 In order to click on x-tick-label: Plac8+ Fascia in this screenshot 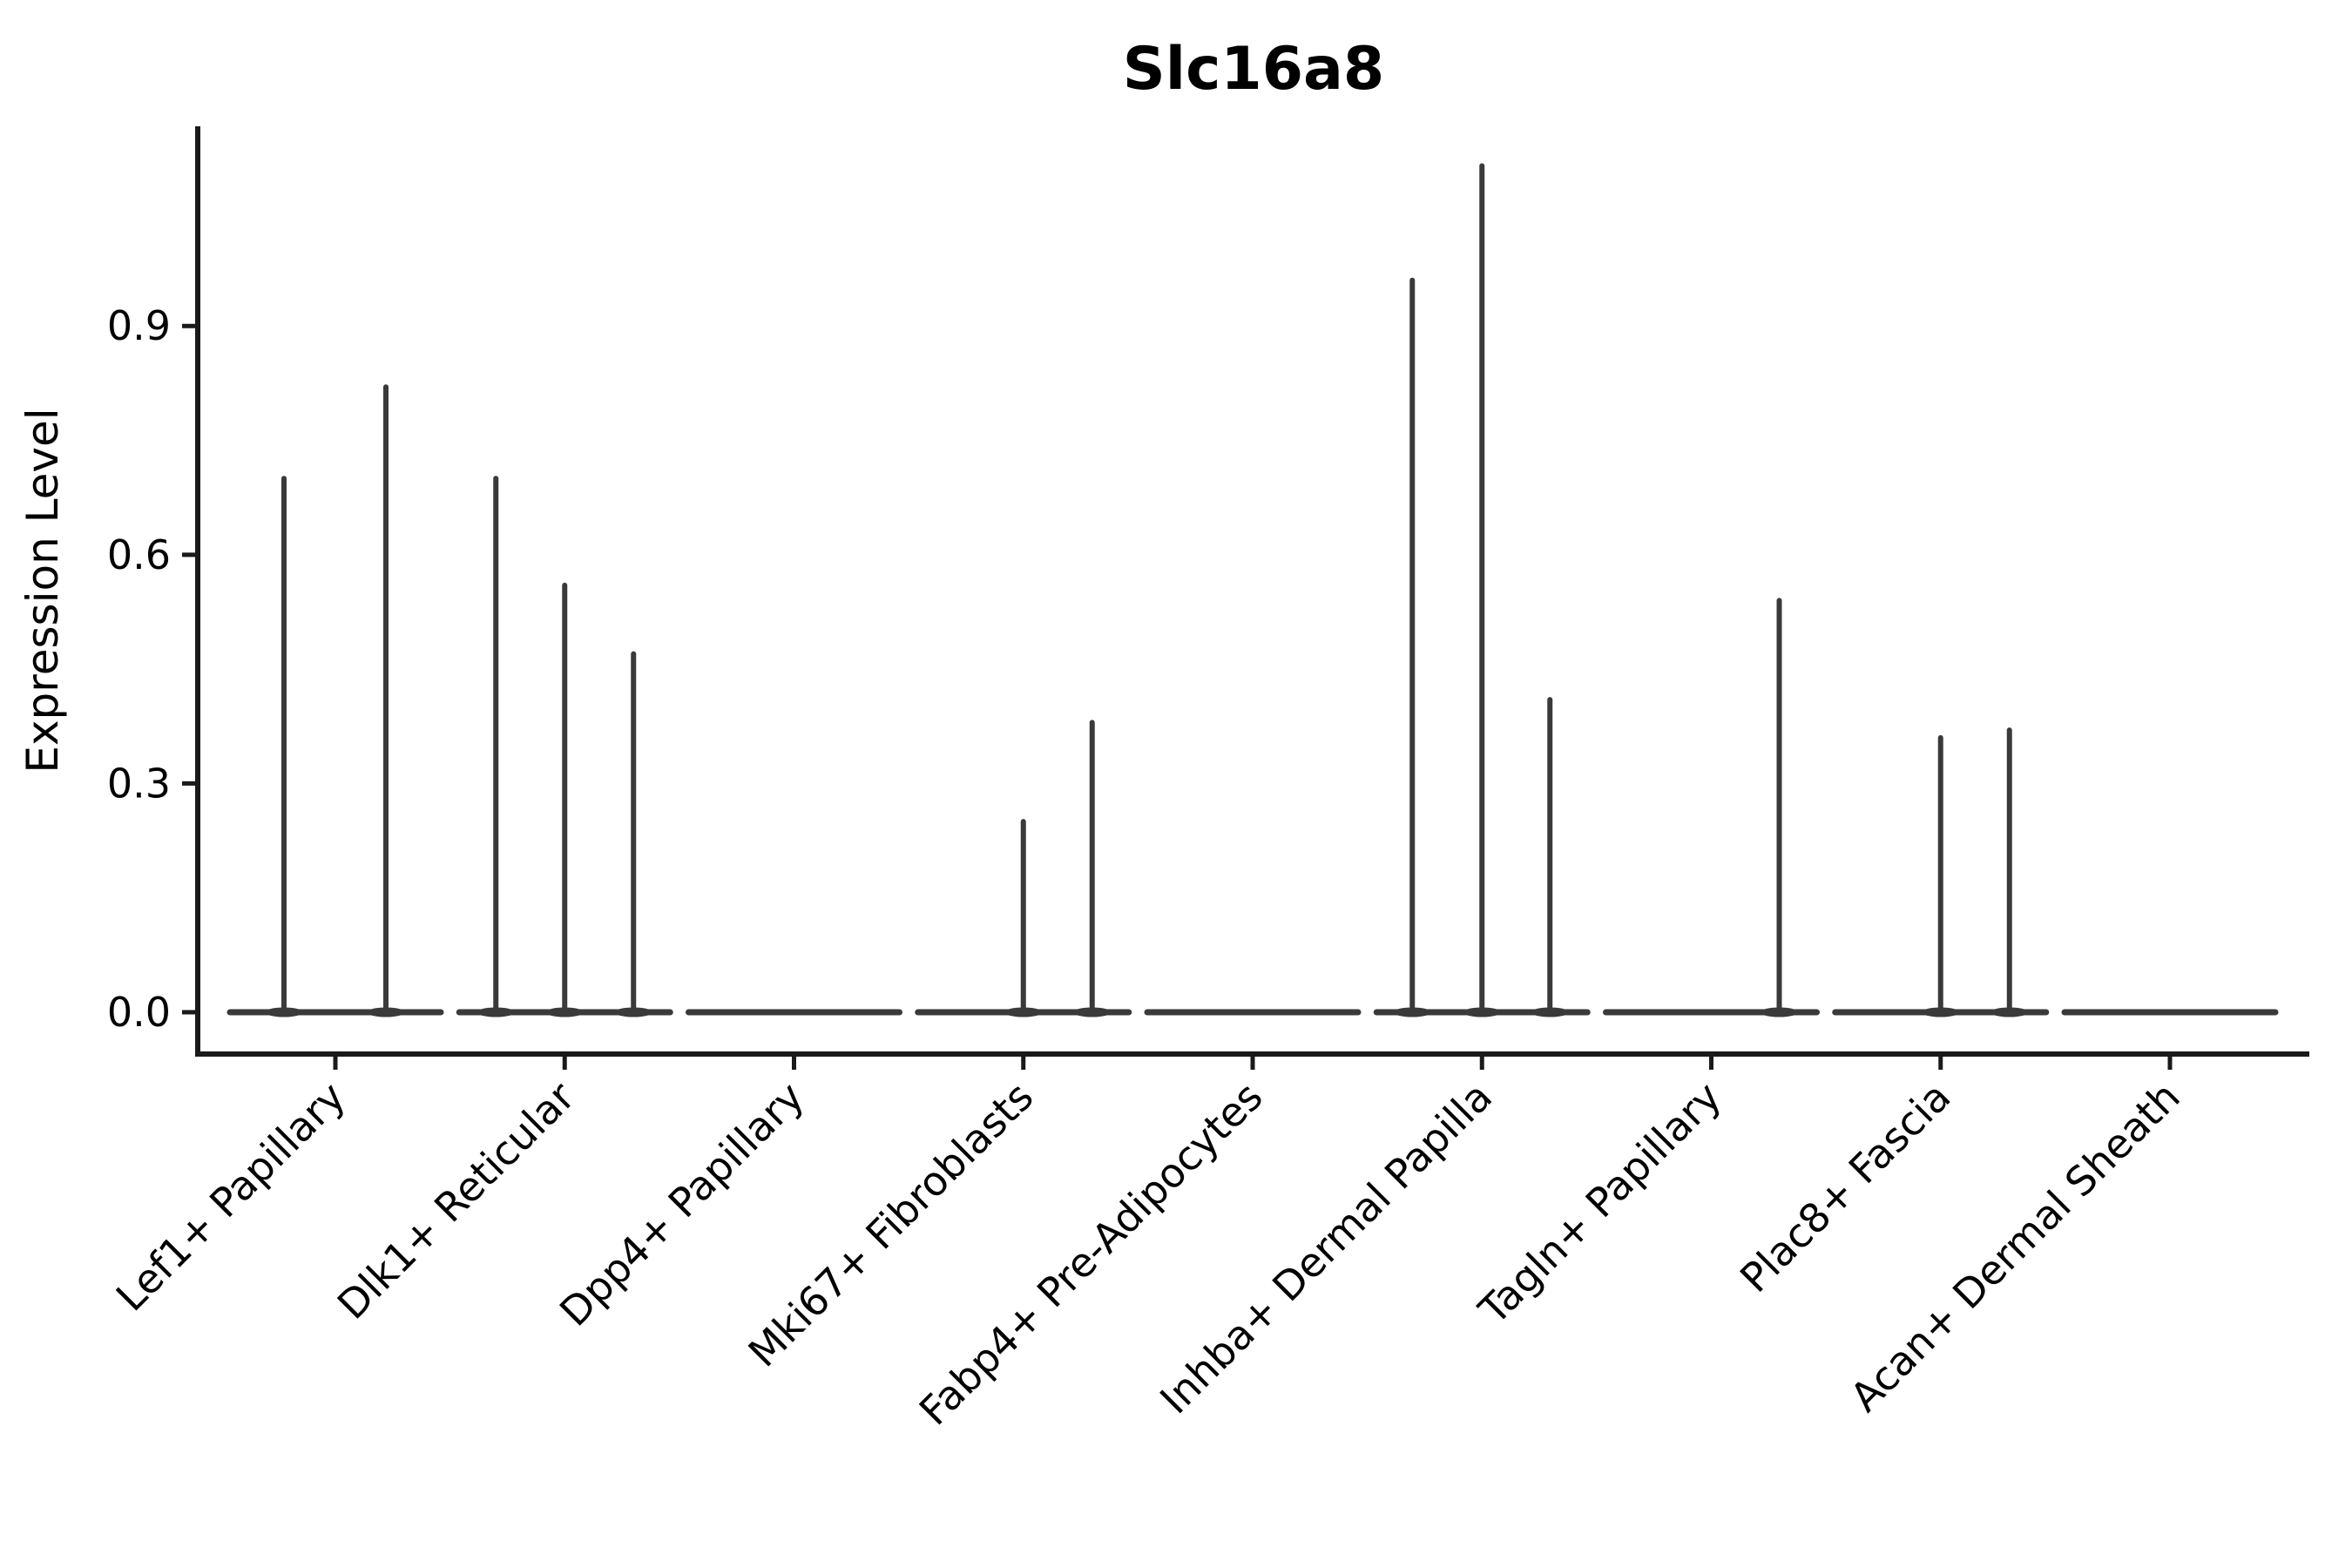, I will do `click(1845, 1187)`.